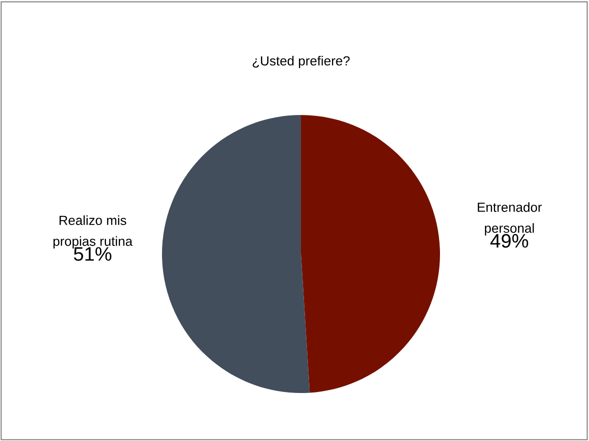 The height and width of the screenshot is (441, 589). I want to click on data-label: 51%, so click(93, 254).